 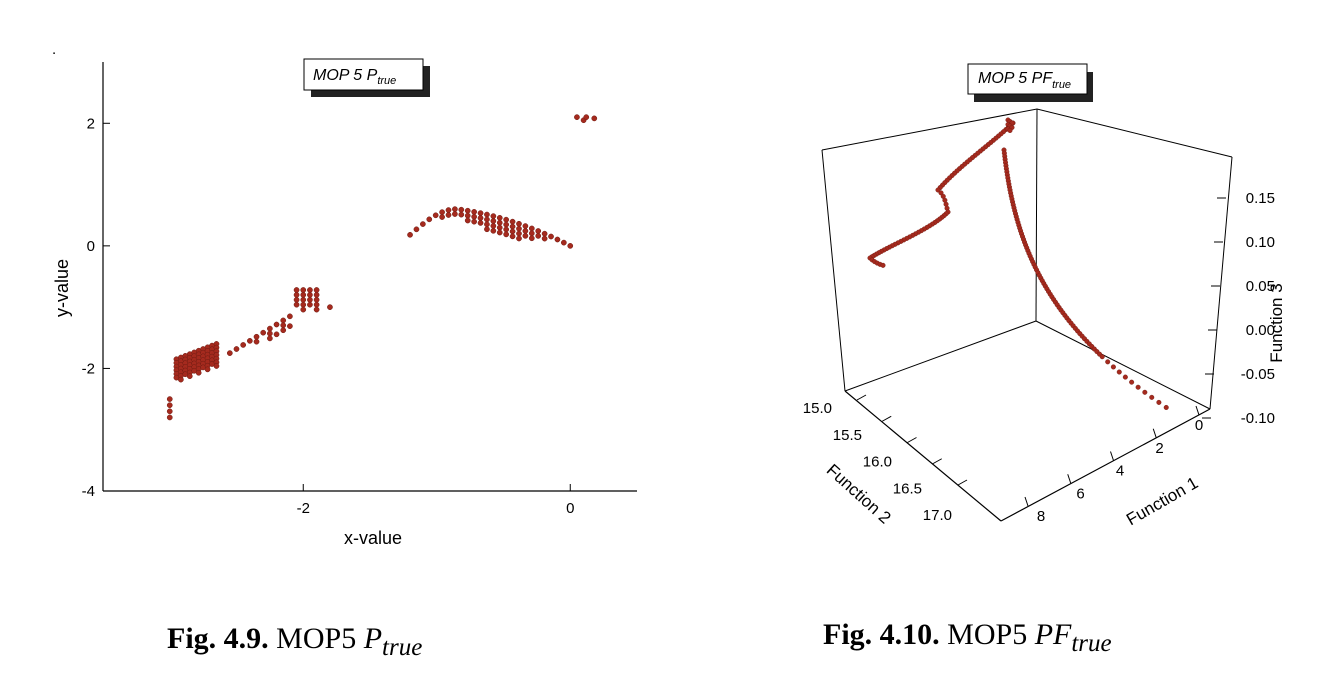 I want to click on caption-symbol: PF, so click(x=1053, y=634).